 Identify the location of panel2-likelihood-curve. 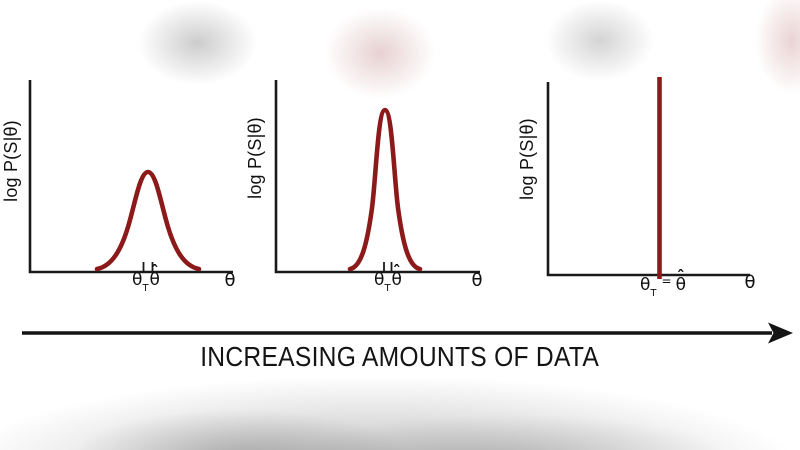
(385, 189).